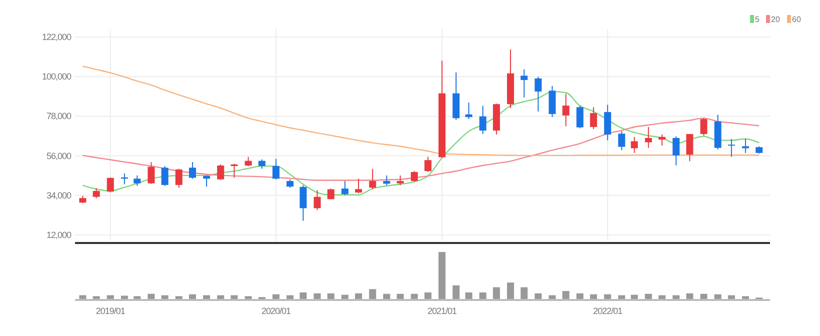 The height and width of the screenshot is (336, 820). I want to click on legend-label: 20, so click(775, 19).